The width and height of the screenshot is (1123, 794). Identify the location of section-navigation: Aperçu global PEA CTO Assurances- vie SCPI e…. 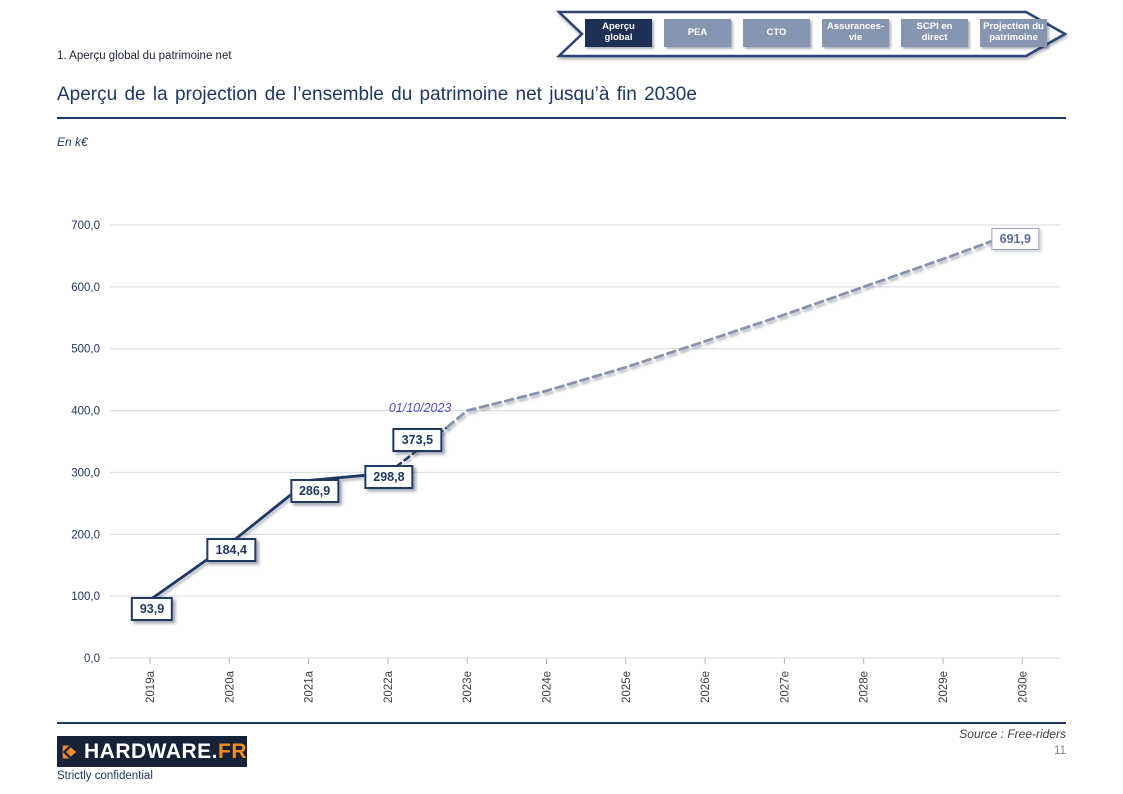
(812, 34).